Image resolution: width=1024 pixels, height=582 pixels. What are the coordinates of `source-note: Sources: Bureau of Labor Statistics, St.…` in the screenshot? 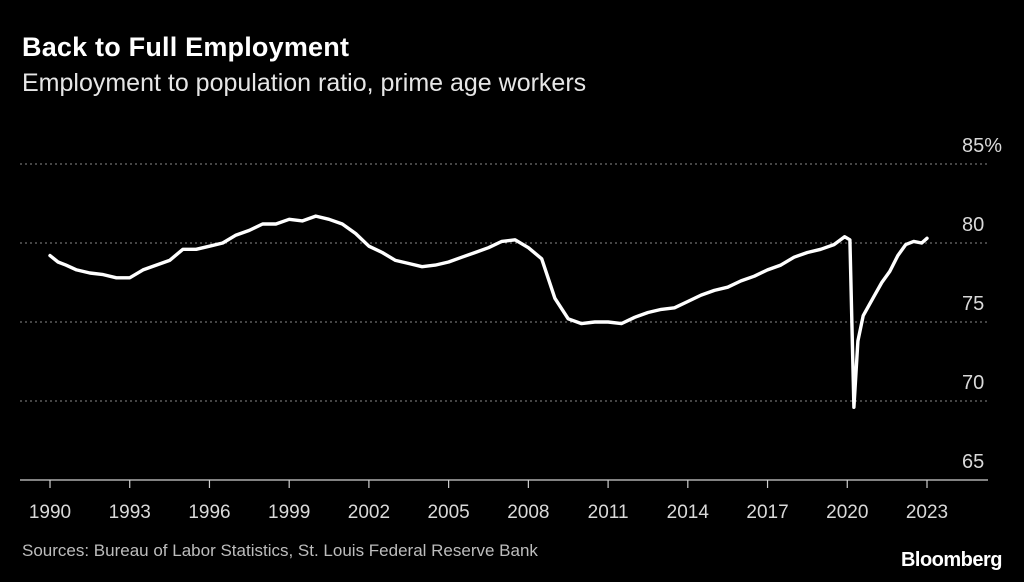 It's located at (280, 550).